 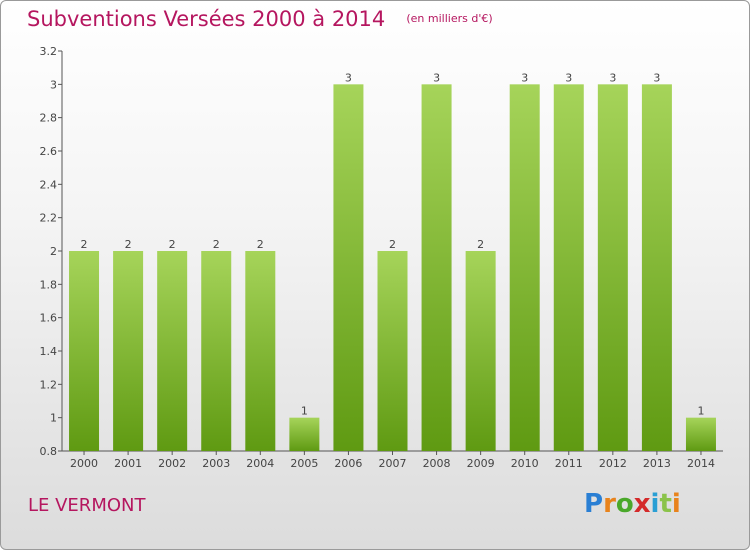 What do you see at coordinates (524, 267) in the screenshot?
I see `bar-2010` at bounding box center [524, 267].